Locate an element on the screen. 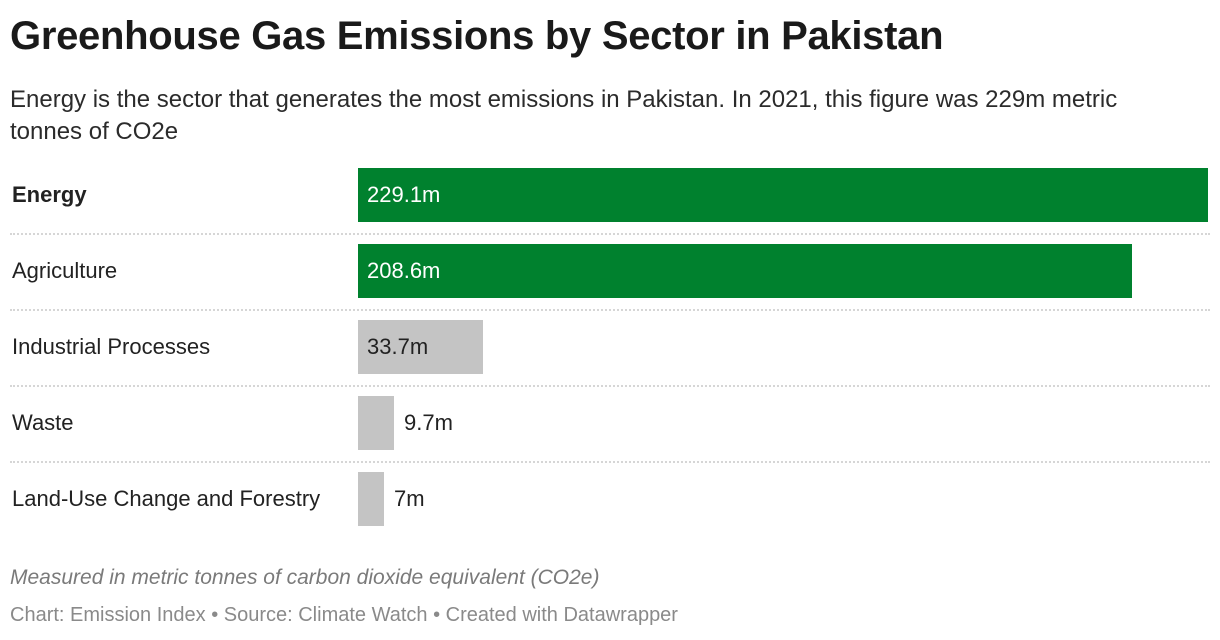 The height and width of the screenshot is (640, 1220). bar-row: Energy 229.1m is located at coordinates (605, 195).